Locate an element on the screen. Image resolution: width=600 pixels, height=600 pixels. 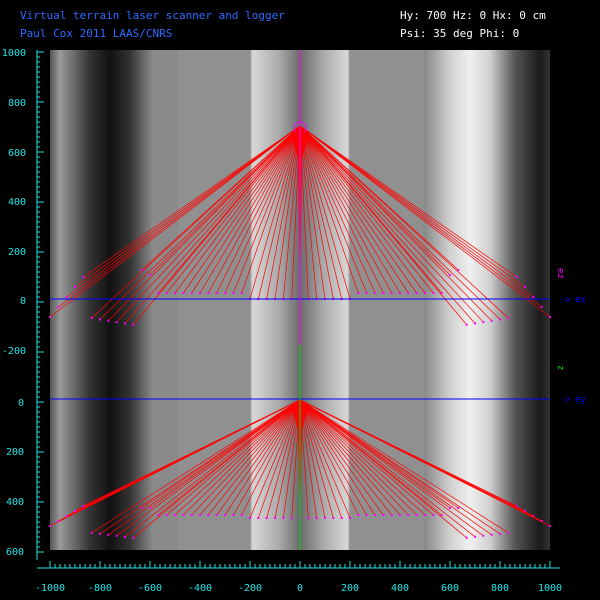
y-tick-label: 200 is located at coordinates (15, 452).